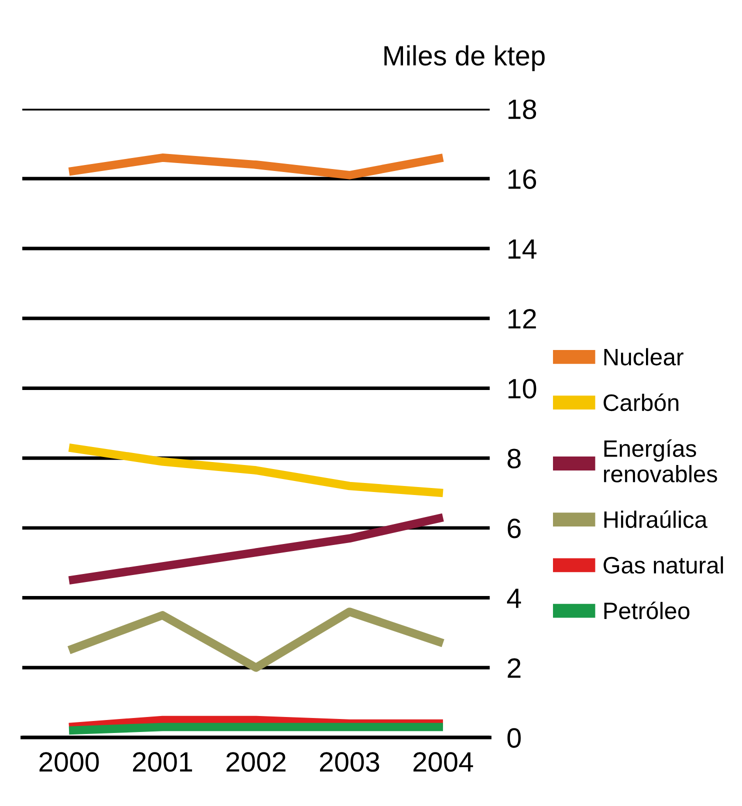  I want to click on y-tick-label: 8, so click(514, 458).